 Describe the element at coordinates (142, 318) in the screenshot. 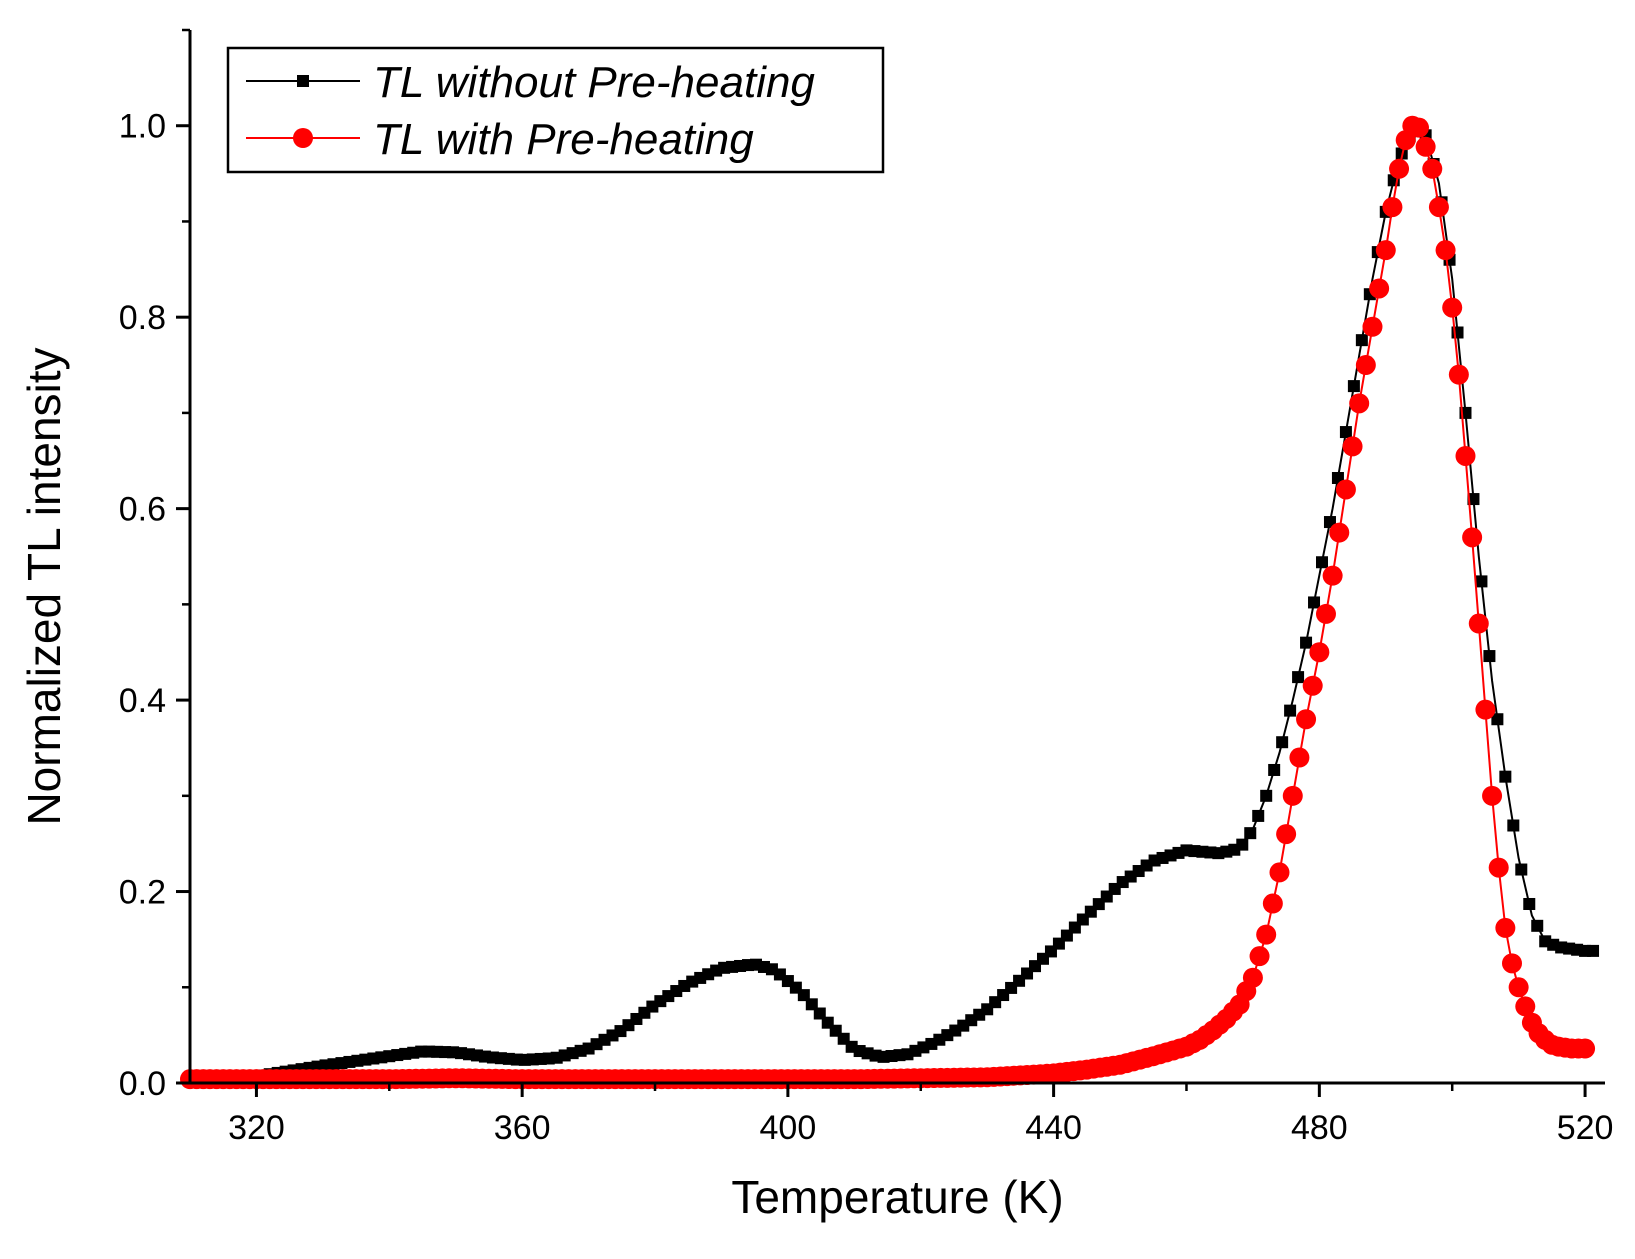

I see `y-tick-label: 0.8` at that location.